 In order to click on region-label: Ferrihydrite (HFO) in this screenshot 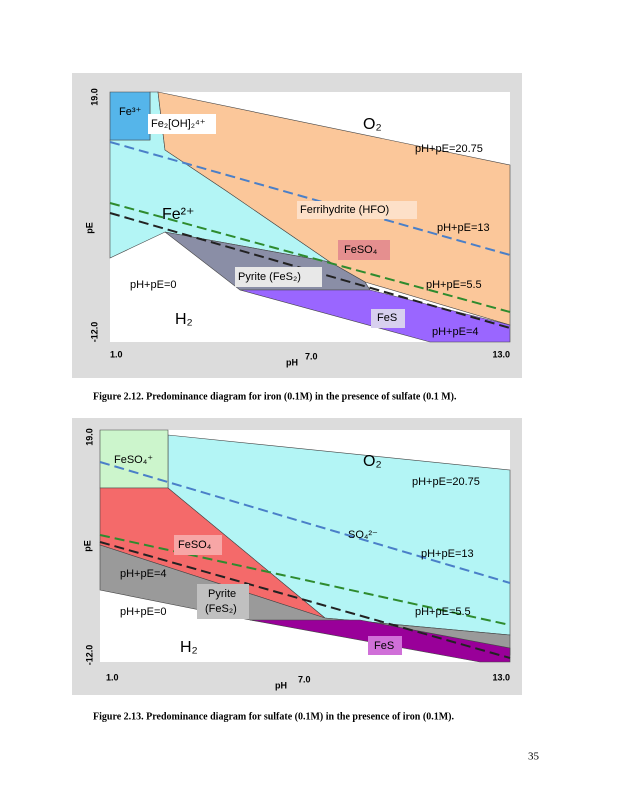, I will do `click(344, 210)`.